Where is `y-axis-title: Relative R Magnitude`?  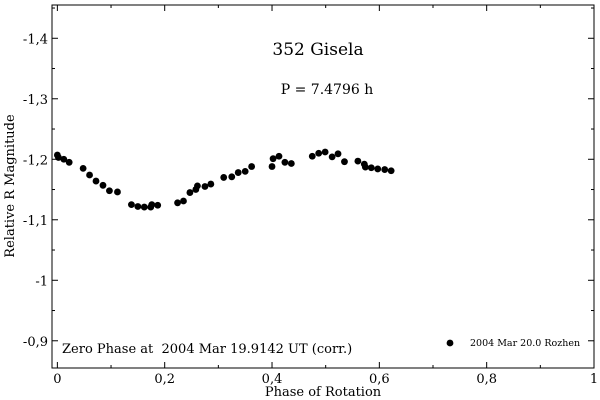 y-axis-title: Relative R Magnitude is located at coordinates (10, 186).